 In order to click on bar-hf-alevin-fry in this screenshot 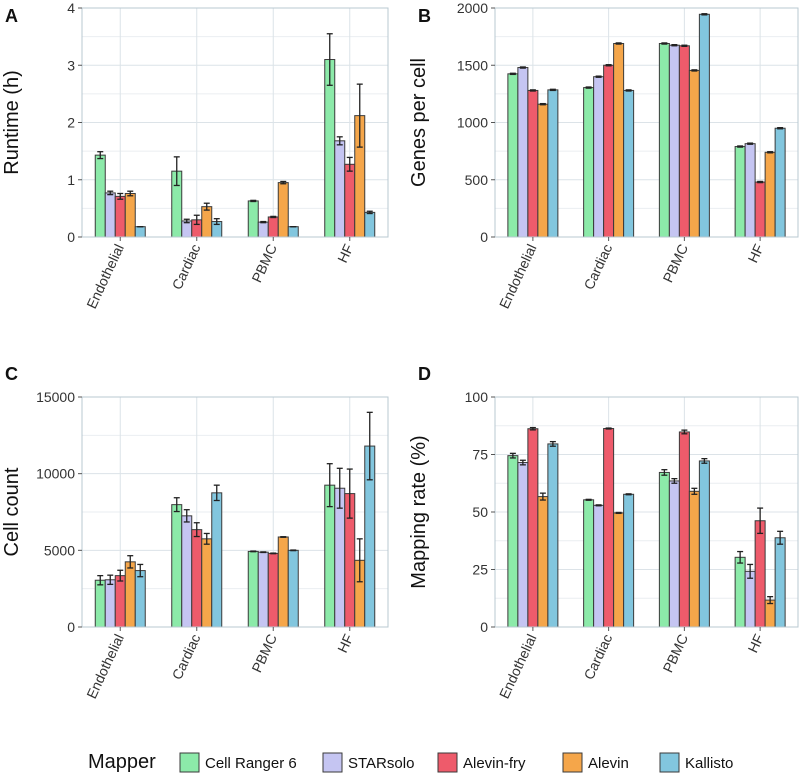, I will do `click(760, 574)`.